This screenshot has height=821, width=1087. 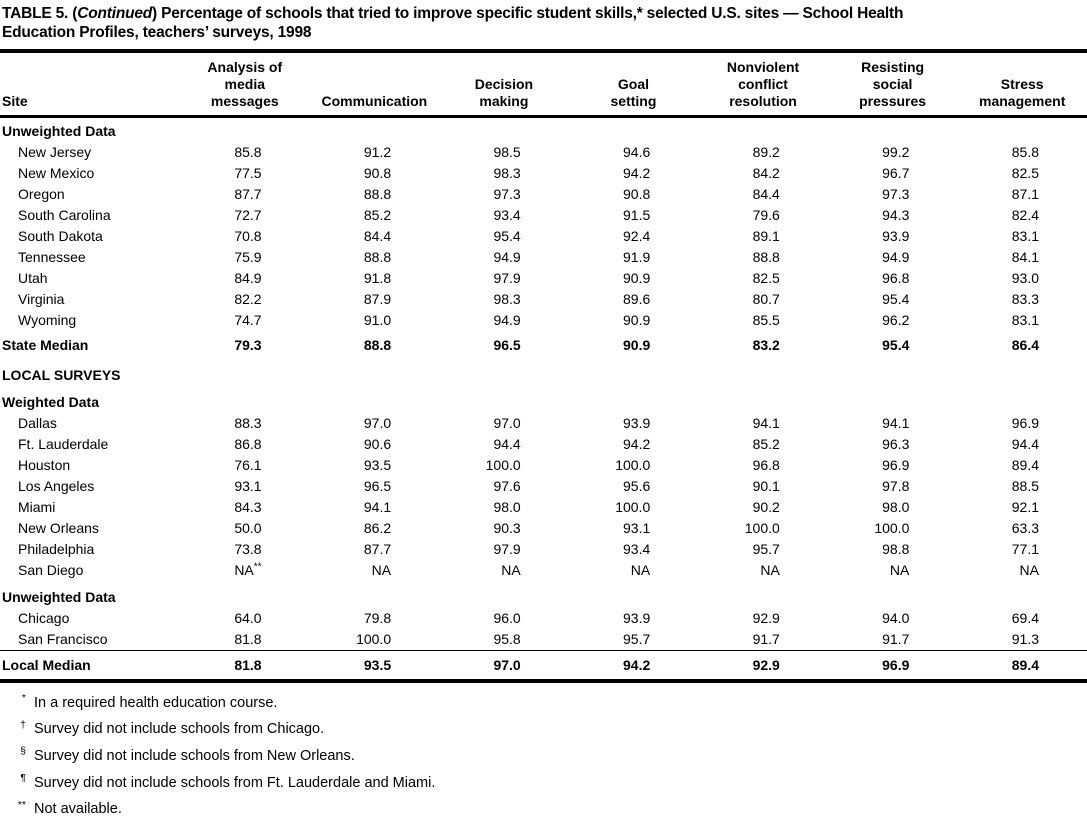 What do you see at coordinates (90, 257) in the screenshot?
I see `site-cell: Tennessee` at bounding box center [90, 257].